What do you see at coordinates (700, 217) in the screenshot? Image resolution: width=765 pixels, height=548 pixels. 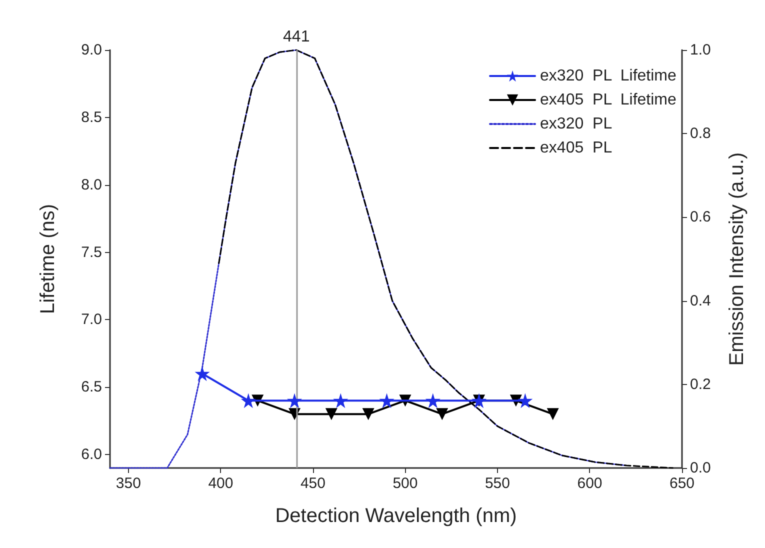 I see `y2-tick-label: 0.6` at bounding box center [700, 217].